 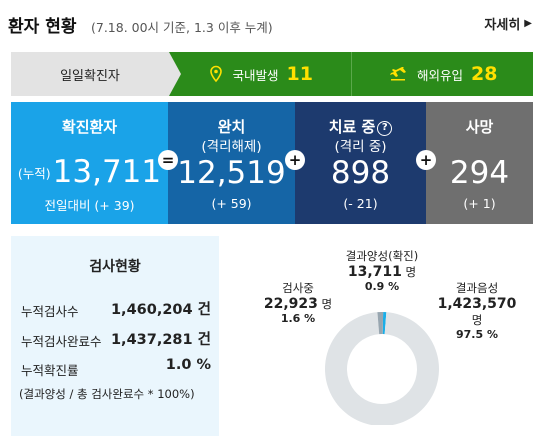 What do you see at coordinates (382, 256) in the screenshot?
I see `positive-label: 결과양성(확진)` at bounding box center [382, 256].